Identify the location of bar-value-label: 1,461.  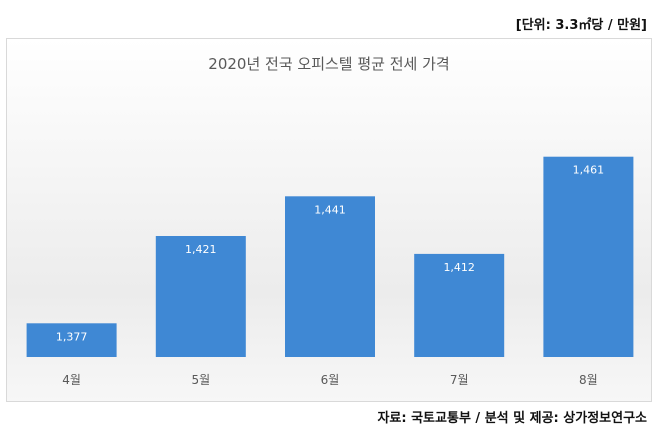
(589, 170).